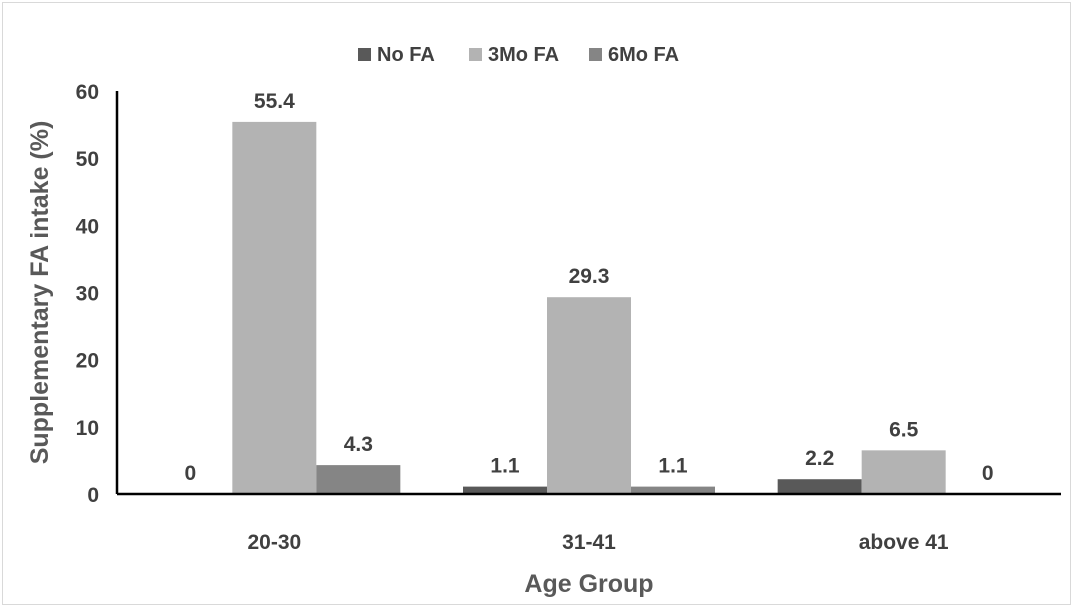  I want to click on data-label-1-0: 55.4, so click(274, 101).